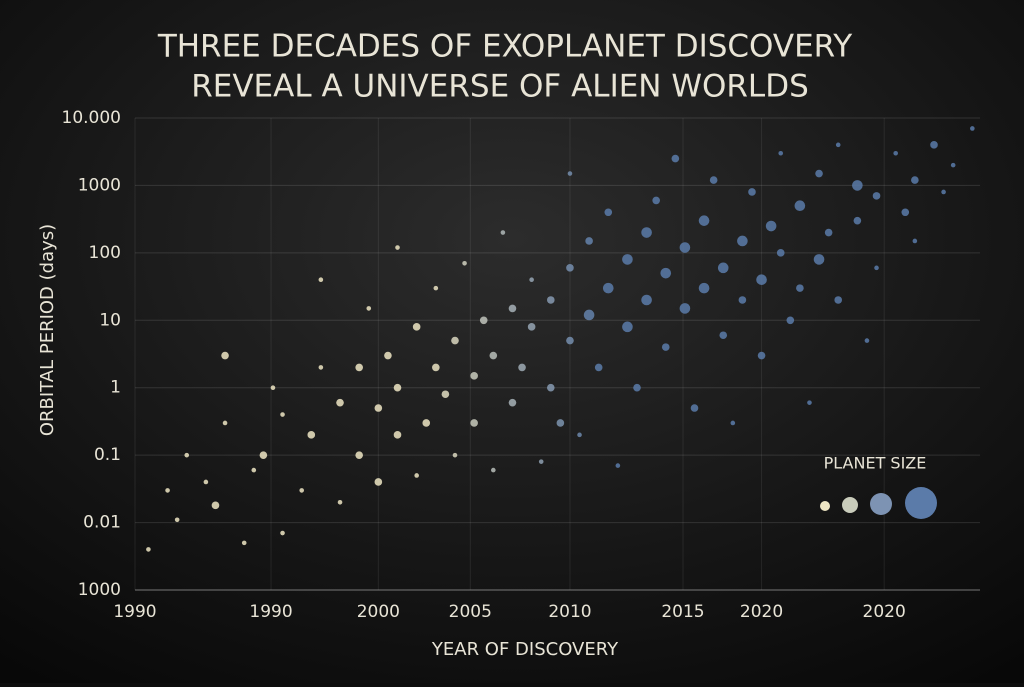  What do you see at coordinates (884, 612) in the screenshot?
I see `x-tick-label: 2020` at bounding box center [884, 612].